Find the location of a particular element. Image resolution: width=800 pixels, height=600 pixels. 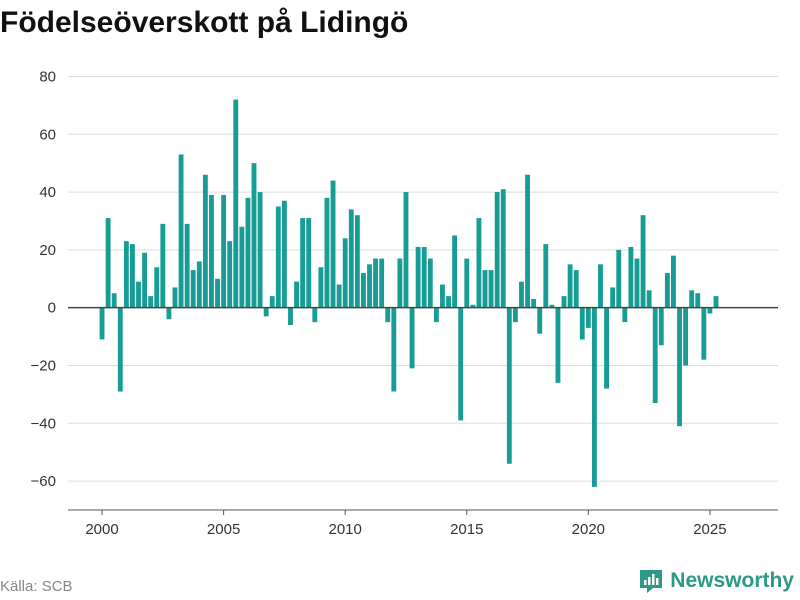

brand-logo: Newsworthy is located at coordinates (716, 581).